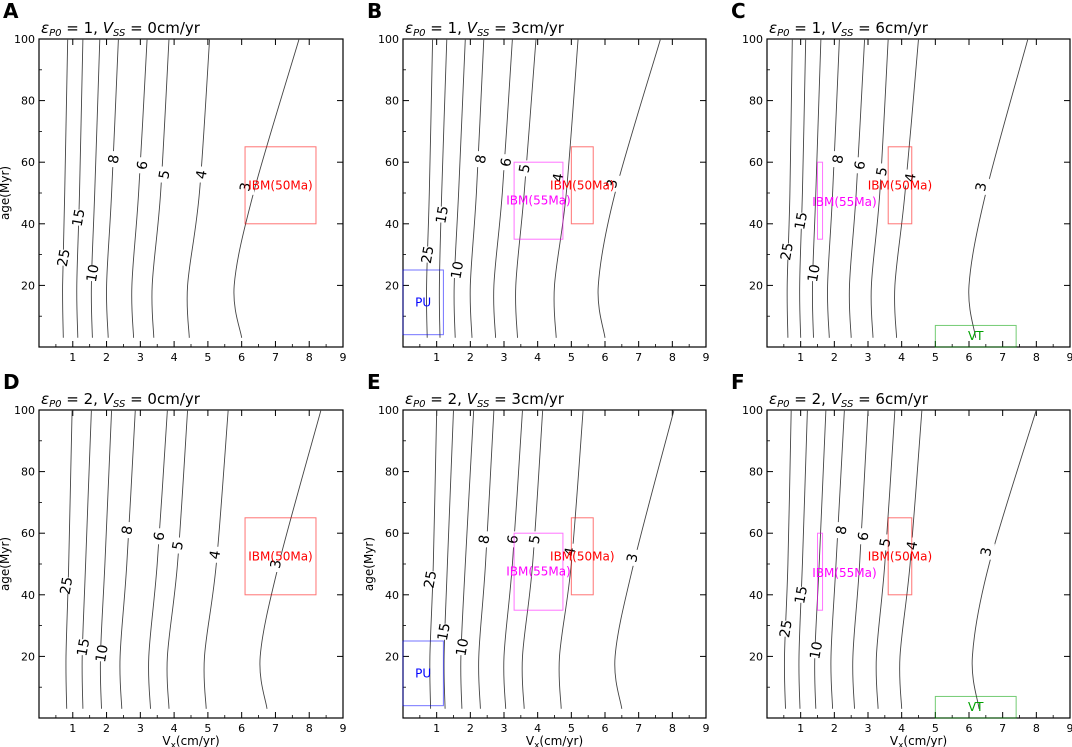 This screenshot has width=1072, height=747. Describe the element at coordinates (121, 400) in the screenshot. I see `panel-title: εP0 = 2, VSS = 0cm/yr` at that location.